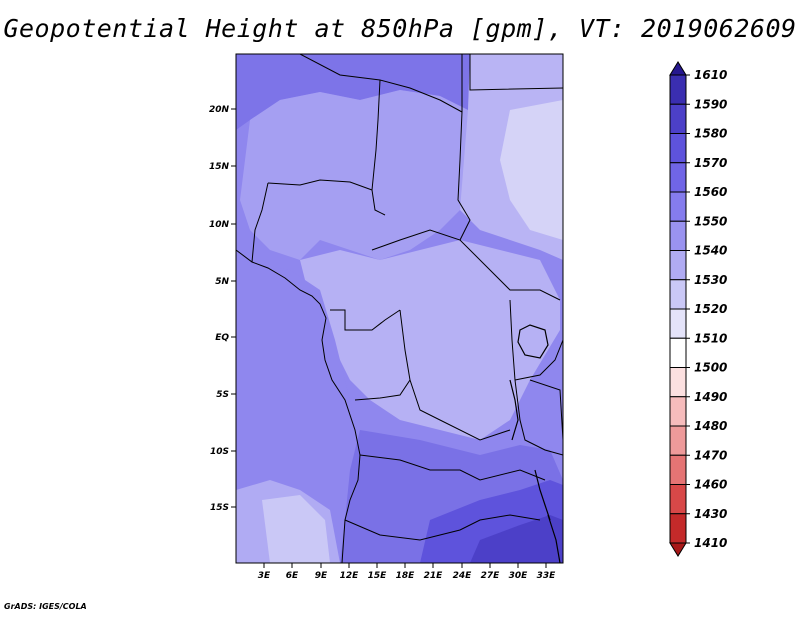  Describe the element at coordinates (292, 576) in the screenshot. I see `lon-label: 6E` at that location.